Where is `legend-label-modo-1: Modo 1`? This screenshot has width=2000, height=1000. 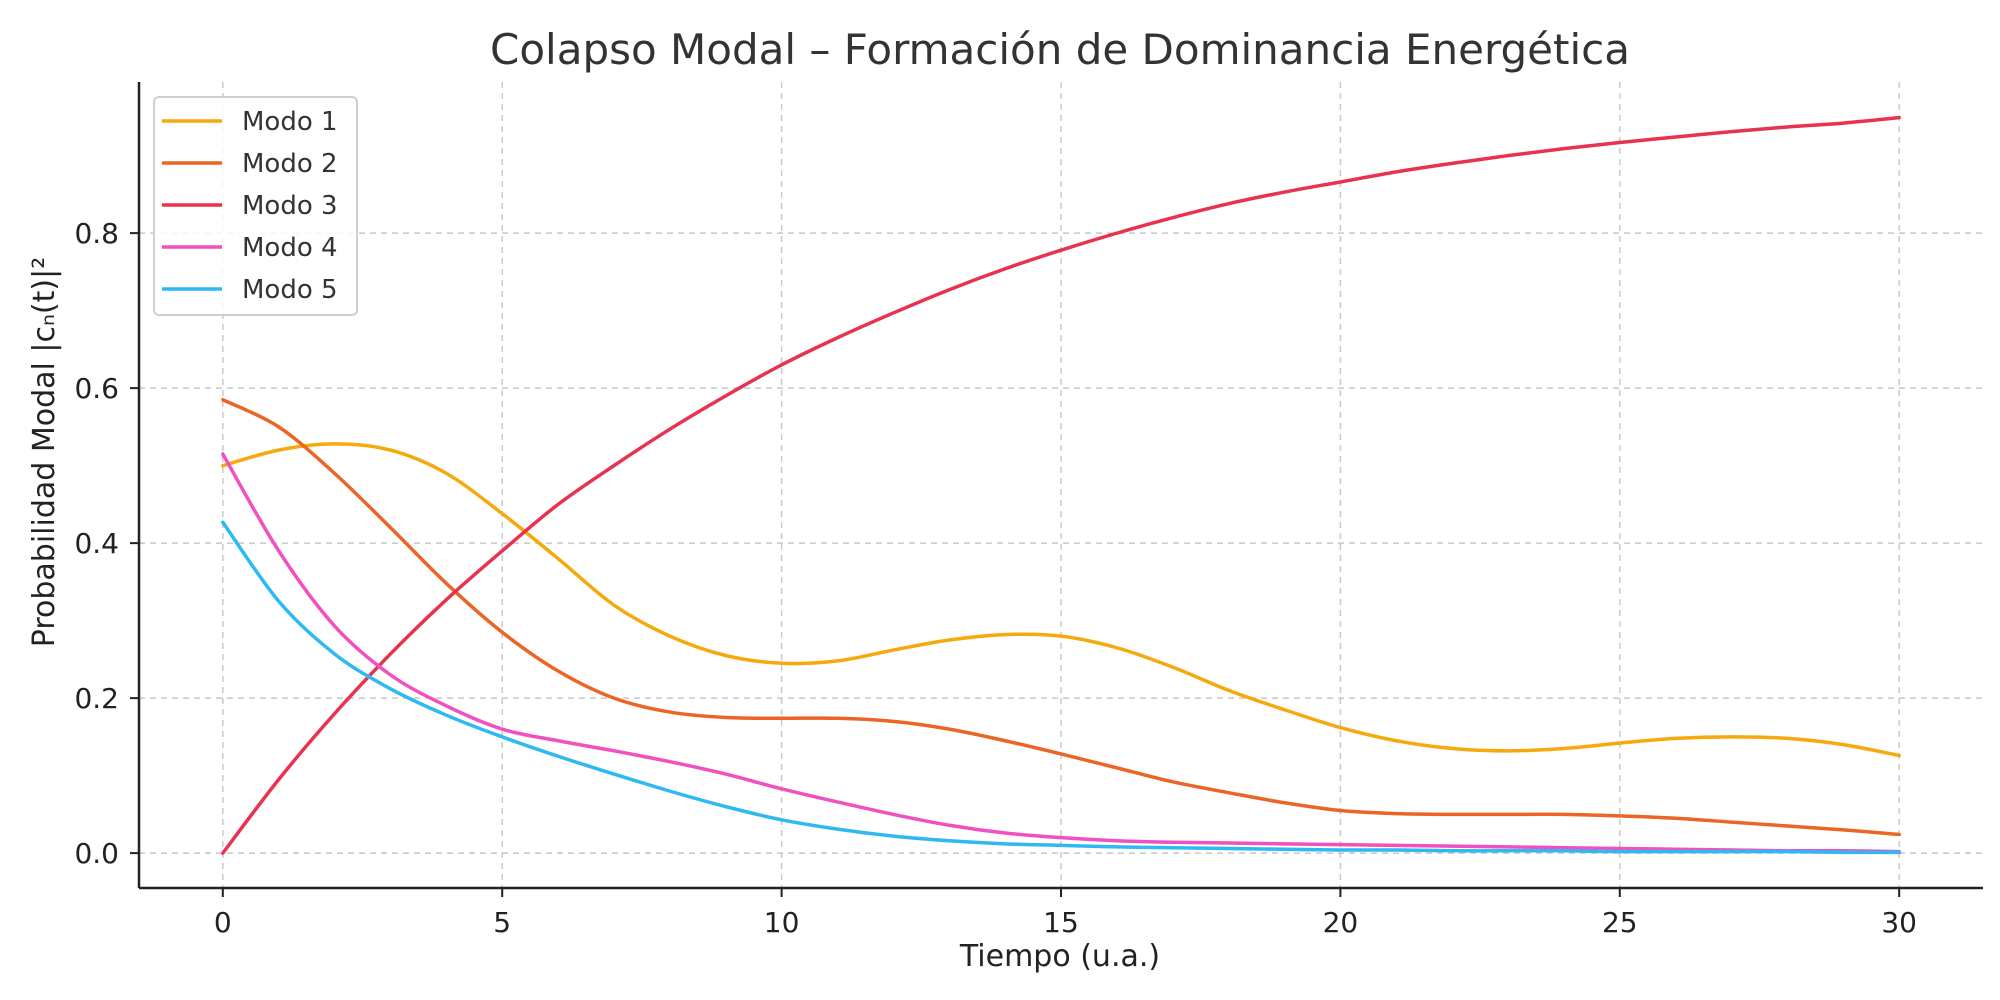 legend-label-modo-1: Modo 1 is located at coordinates (290, 122).